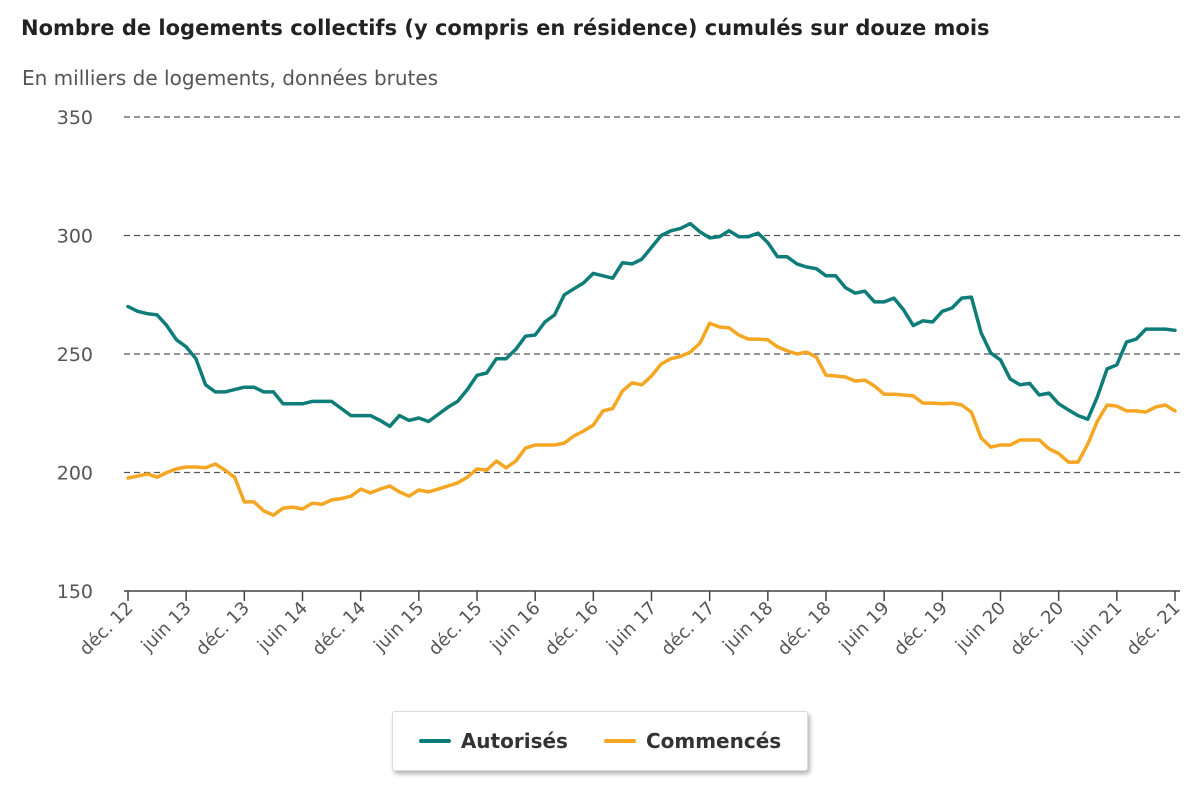 This screenshot has width=1200, height=800. What do you see at coordinates (713, 741) in the screenshot?
I see `legend-label: Commencés` at bounding box center [713, 741].